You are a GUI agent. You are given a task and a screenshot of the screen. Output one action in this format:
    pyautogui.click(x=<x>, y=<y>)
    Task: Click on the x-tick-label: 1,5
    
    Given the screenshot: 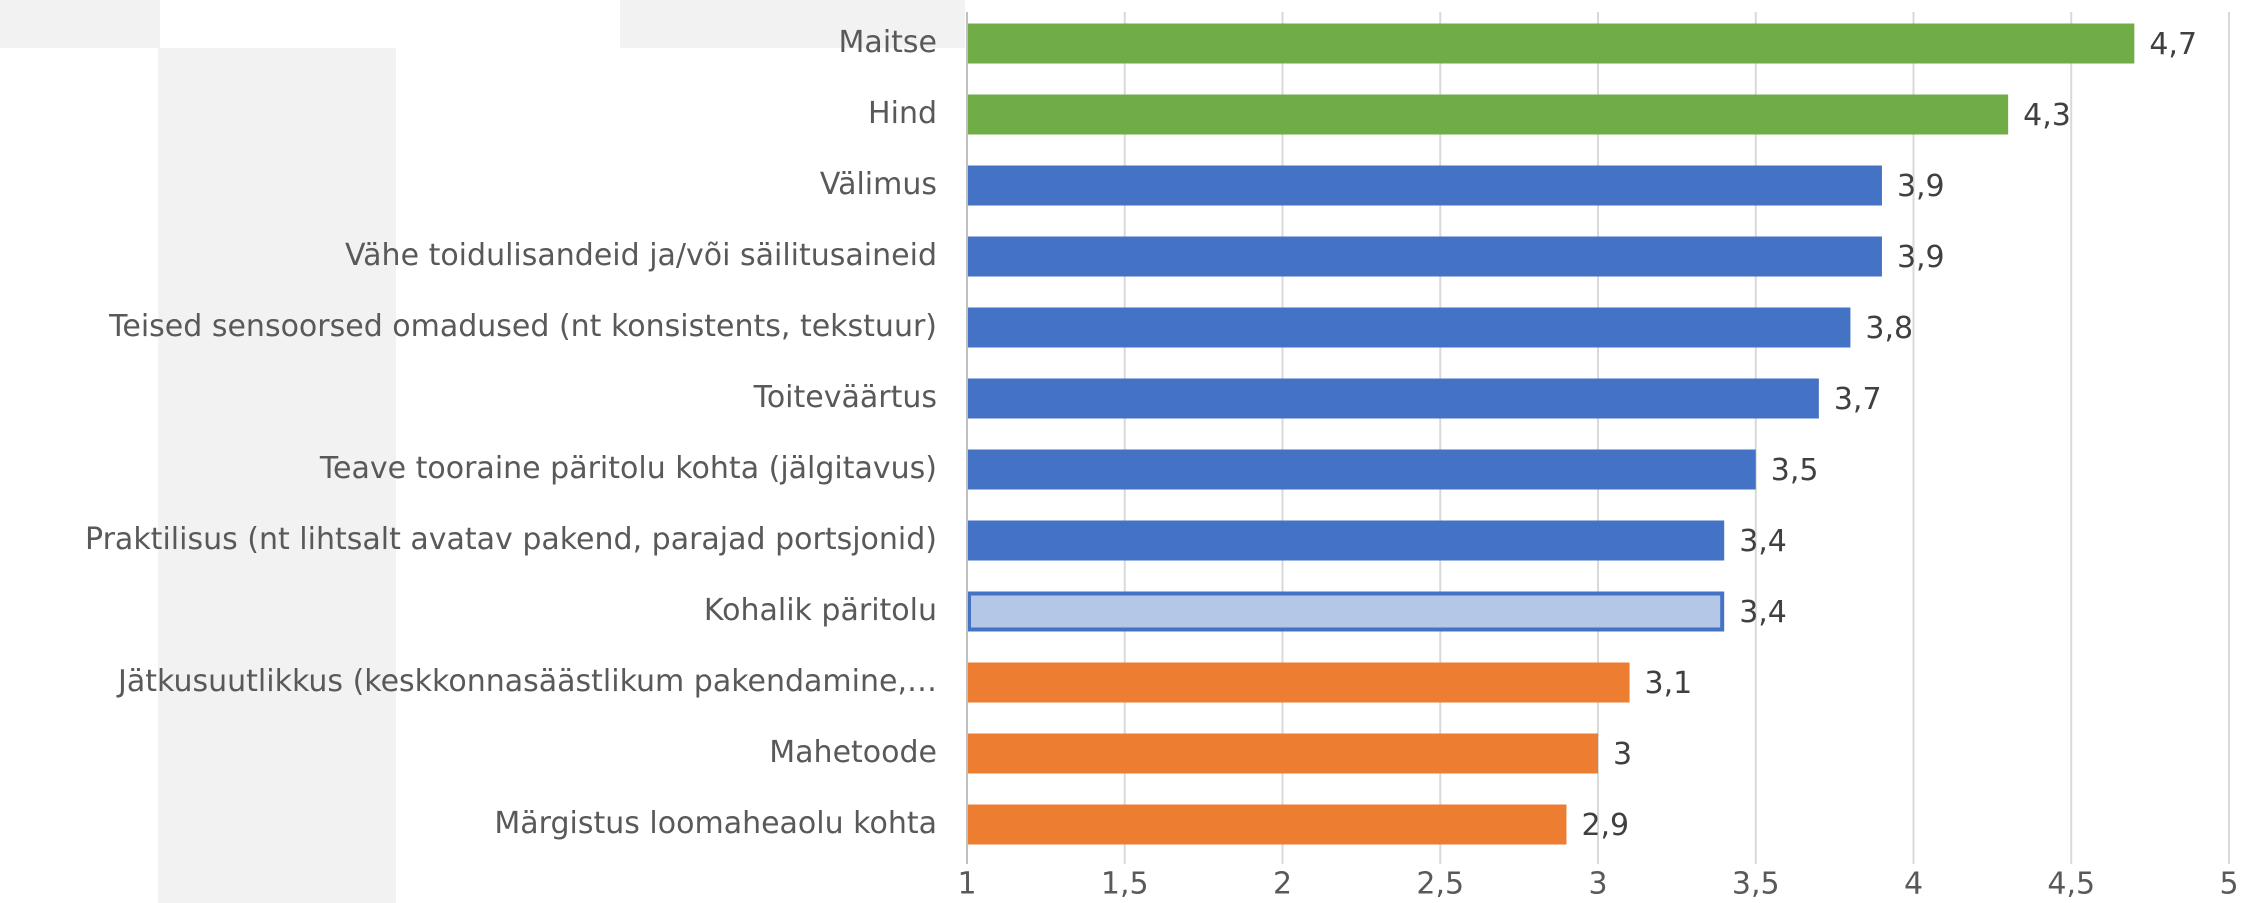 What is the action you would take?
    pyautogui.click(x=1125, y=884)
    